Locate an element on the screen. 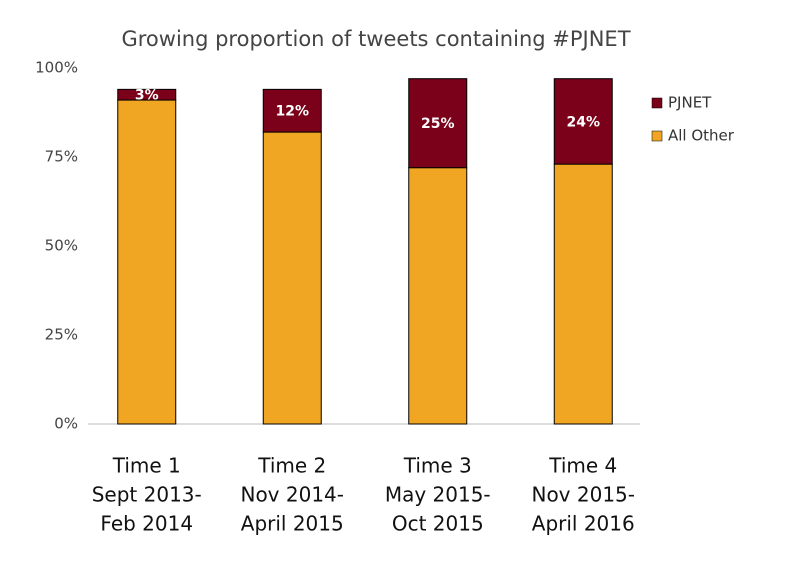  y-tick-label: 75% is located at coordinates (61, 157).